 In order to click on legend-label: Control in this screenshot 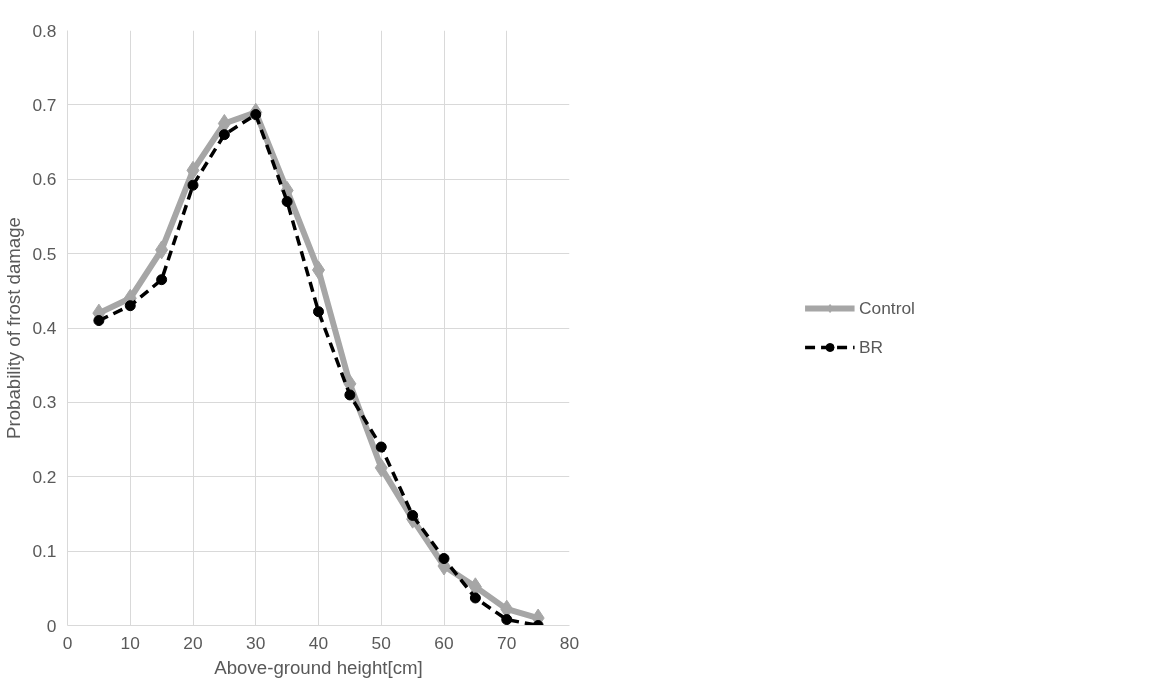, I will do `click(887, 308)`.